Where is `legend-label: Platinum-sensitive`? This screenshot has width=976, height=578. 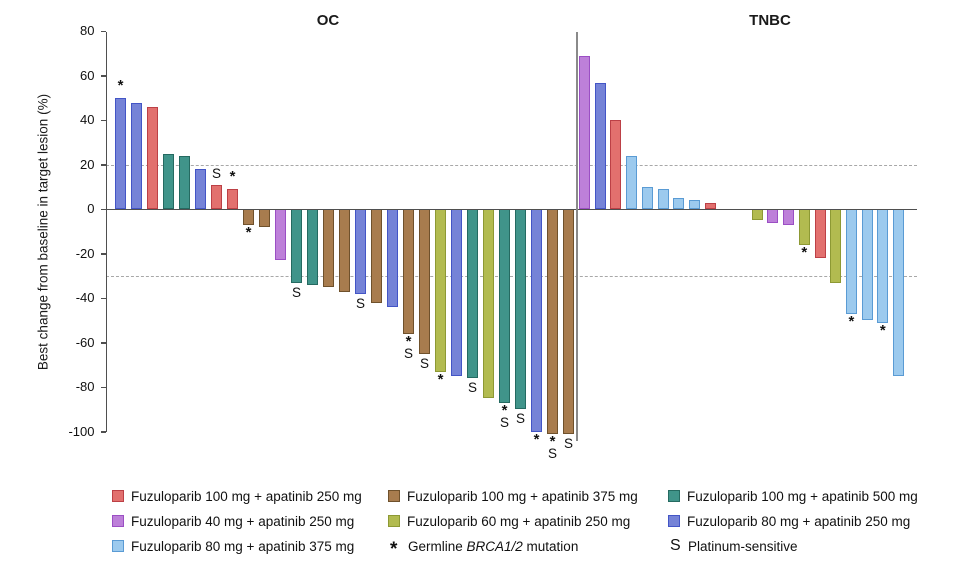
legend-label: Platinum-sensitive is located at coordinates (743, 546).